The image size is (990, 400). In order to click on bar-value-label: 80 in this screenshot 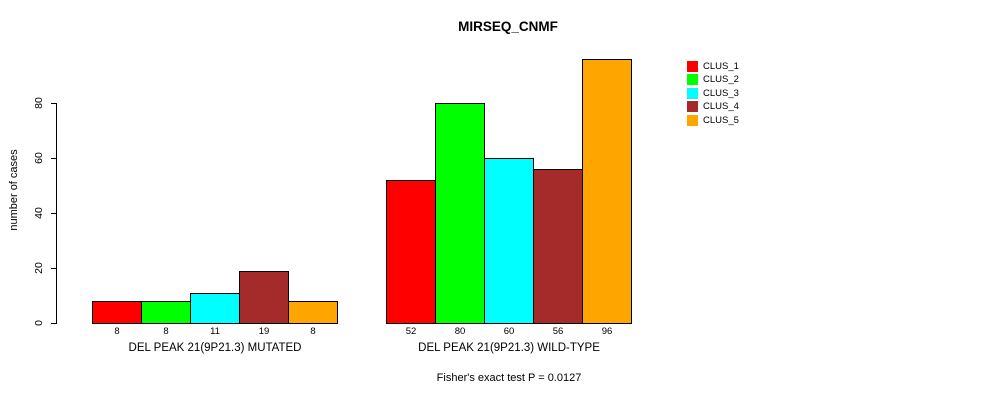, I will do `click(460, 331)`.